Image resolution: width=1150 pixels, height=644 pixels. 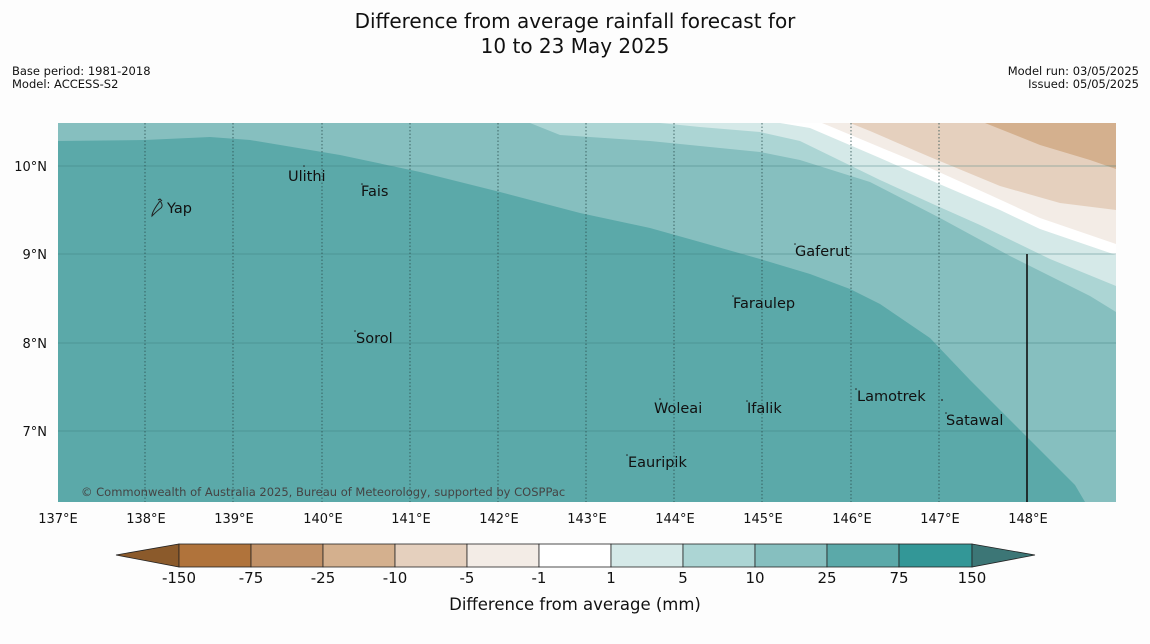 I want to click on label-woleai: Woleai, so click(x=678, y=409).